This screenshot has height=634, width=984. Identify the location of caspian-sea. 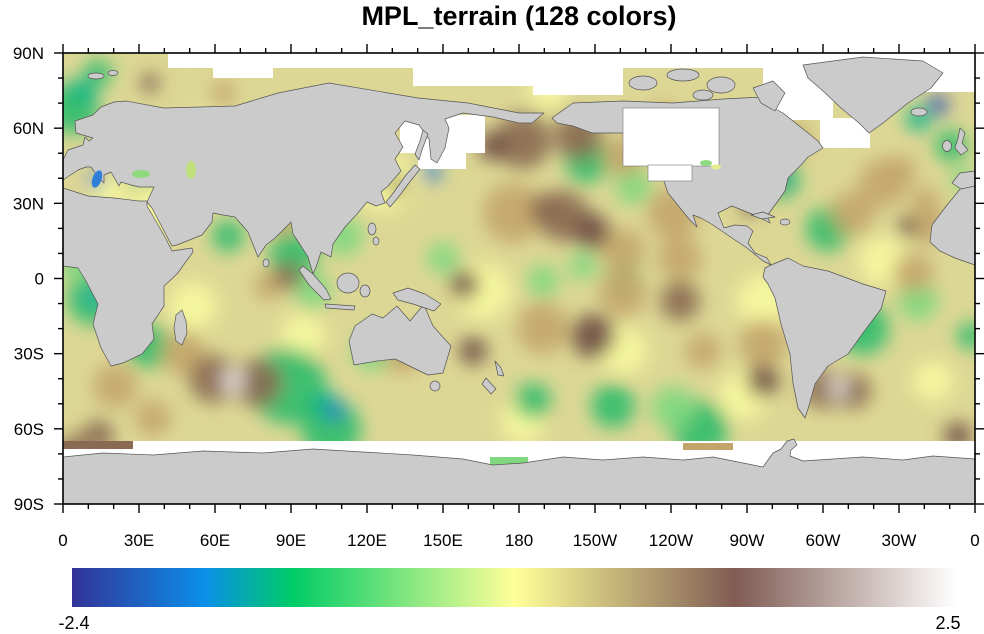
(191, 170).